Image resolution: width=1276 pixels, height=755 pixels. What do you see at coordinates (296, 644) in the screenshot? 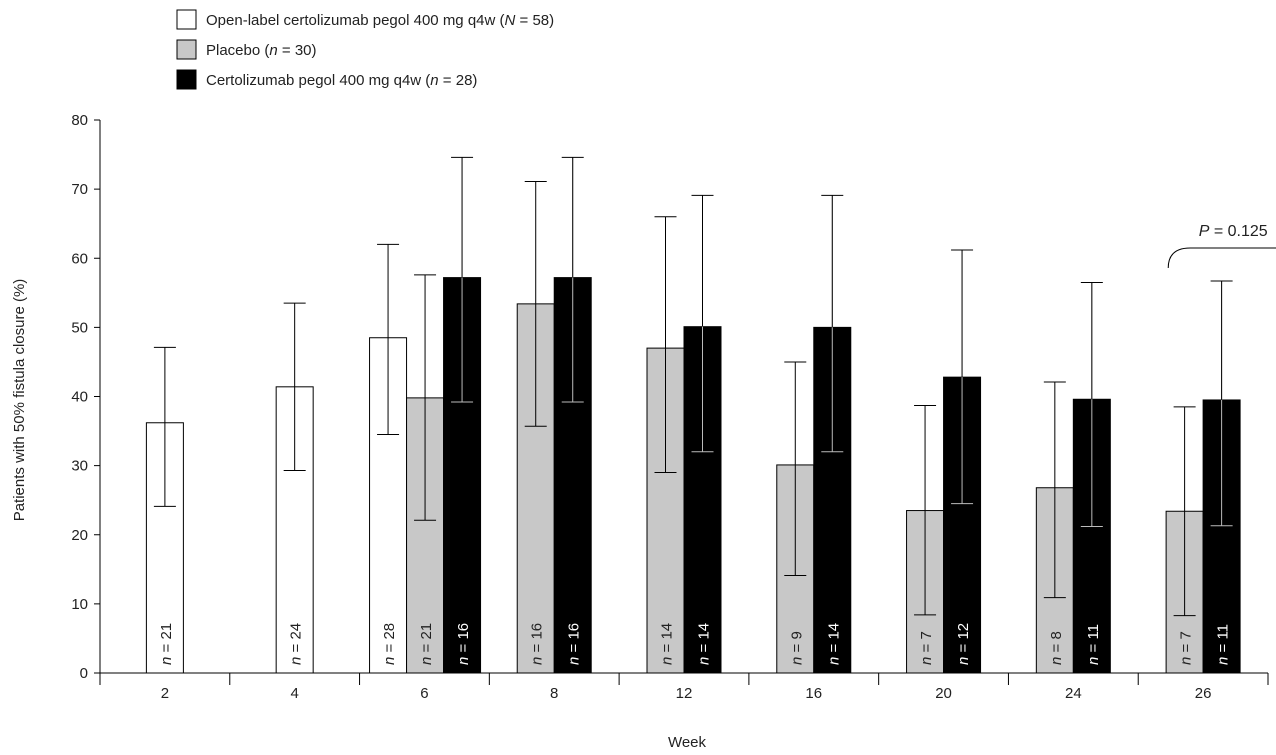
I see `n-label-open_label: n = 24` at bounding box center [296, 644].